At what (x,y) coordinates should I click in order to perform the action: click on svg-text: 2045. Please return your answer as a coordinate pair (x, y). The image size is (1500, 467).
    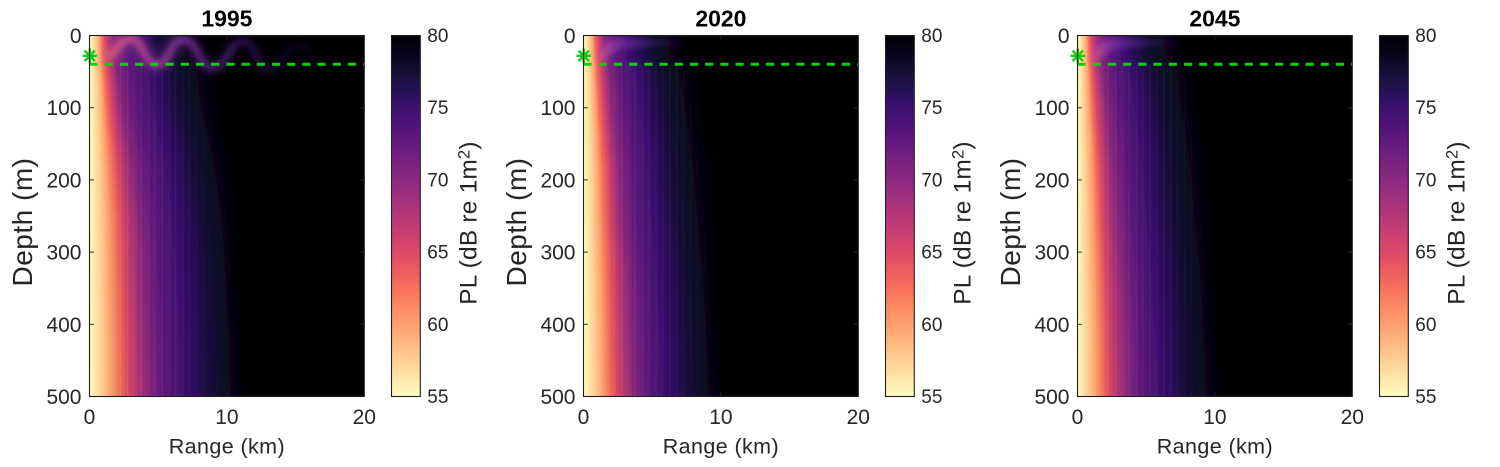
    Looking at the image, I should click on (1214, 19).